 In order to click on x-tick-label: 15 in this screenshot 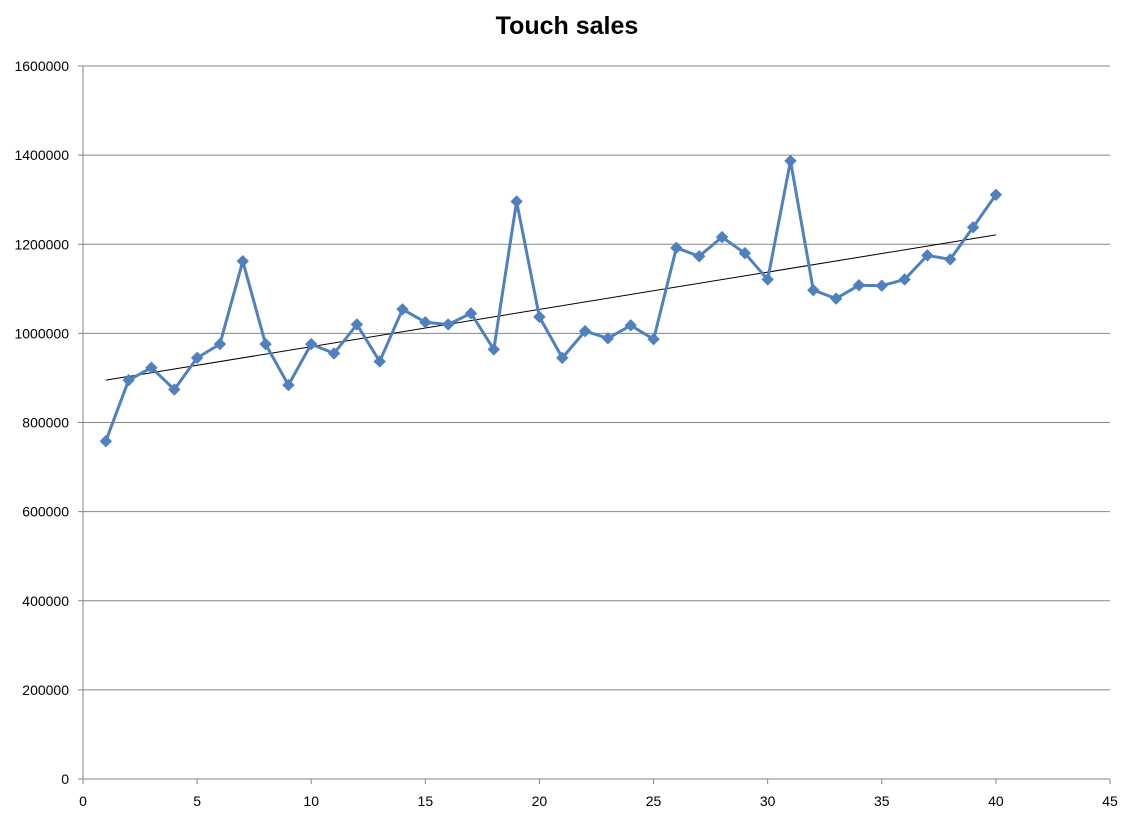, I will do `click(426, 801)`.